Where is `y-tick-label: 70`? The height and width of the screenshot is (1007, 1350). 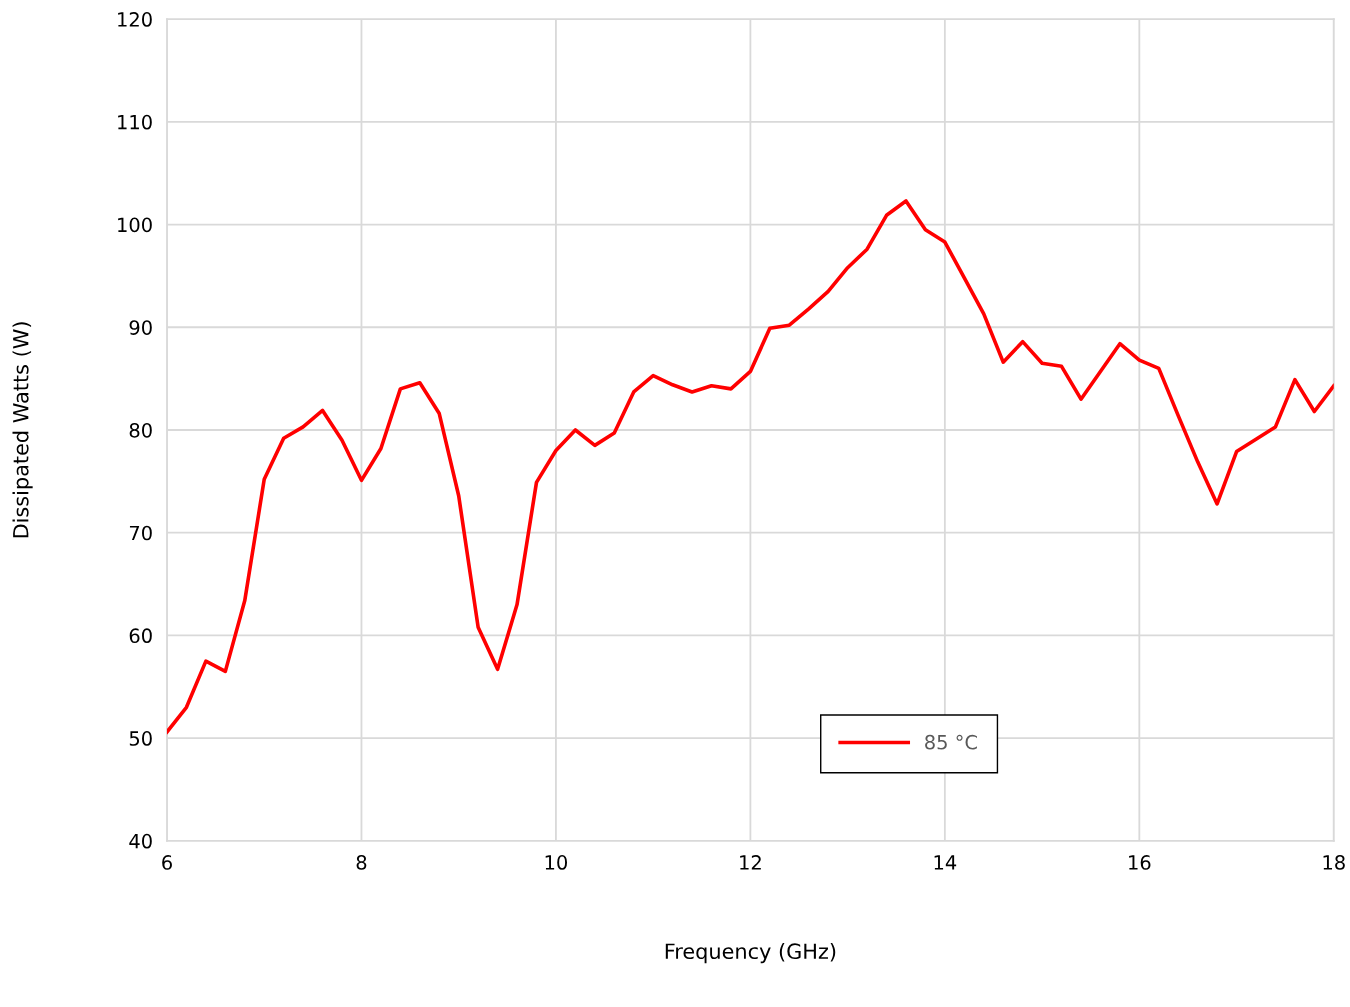
y-tick-label: 70 is located at coordinates (140, 533).